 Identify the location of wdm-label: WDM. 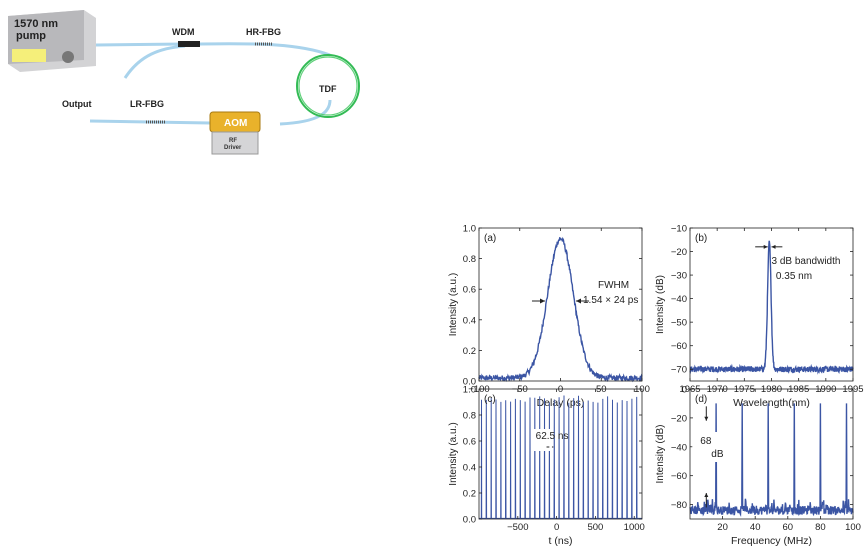
(183, 32).